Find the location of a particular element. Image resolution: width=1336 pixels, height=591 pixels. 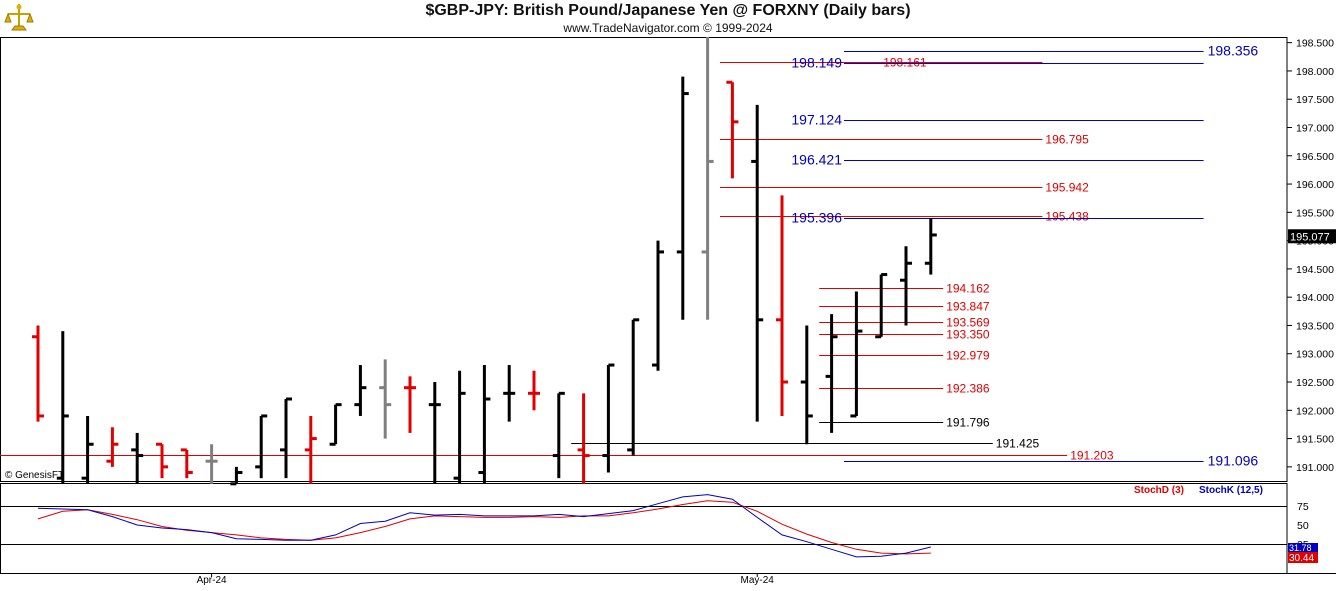

price-tick-label: 196.000 is located at coordinates (1315, 185).